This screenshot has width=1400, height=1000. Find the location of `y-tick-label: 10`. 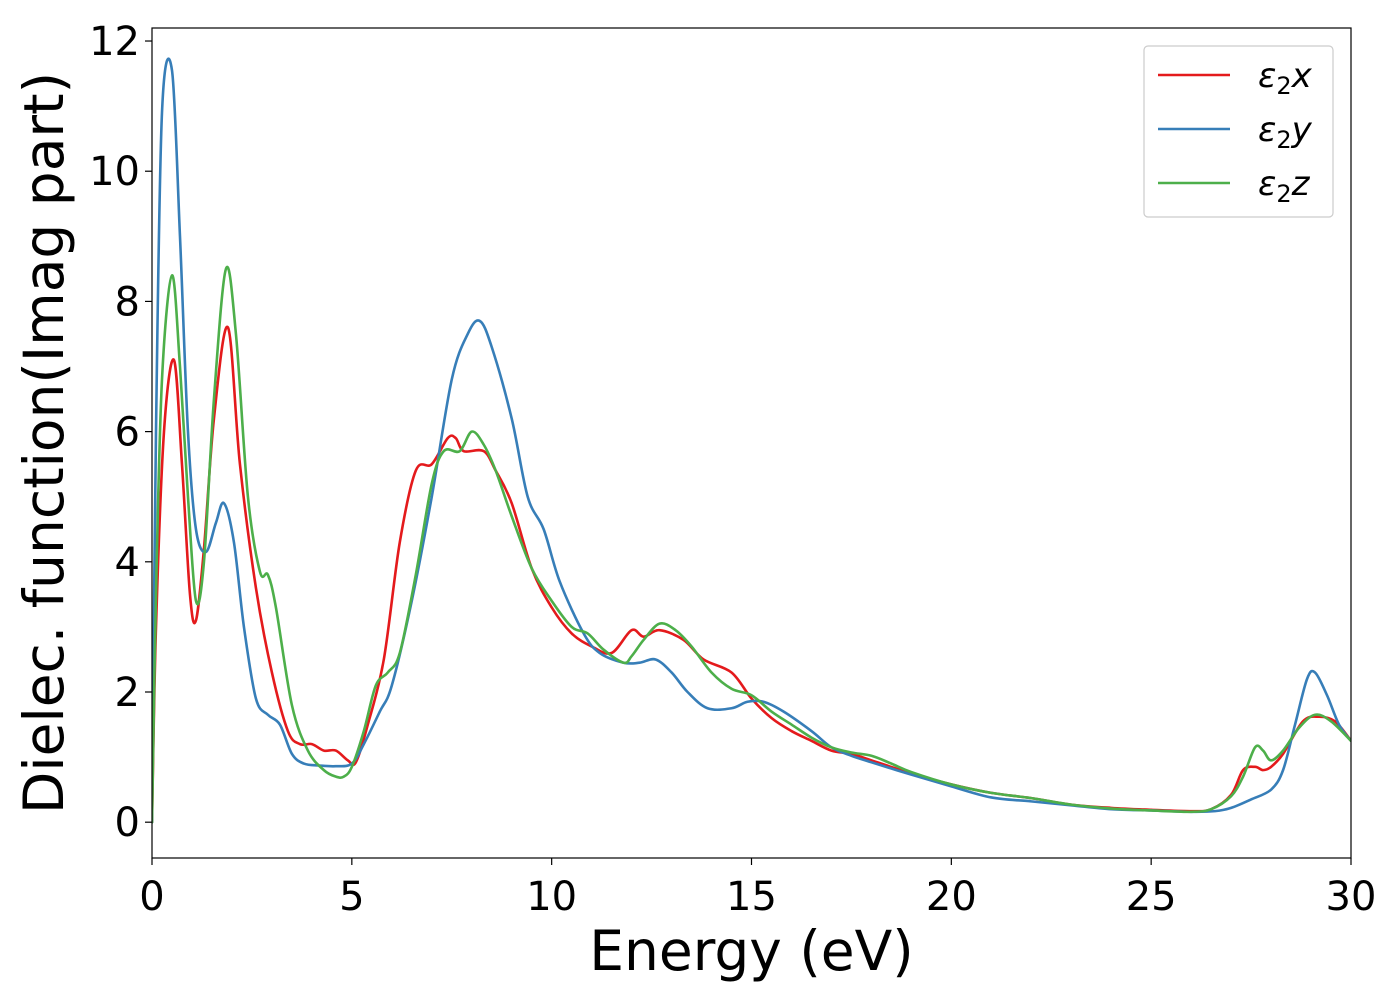

y-tick-label: 10 is located at coordinates (114, 172).